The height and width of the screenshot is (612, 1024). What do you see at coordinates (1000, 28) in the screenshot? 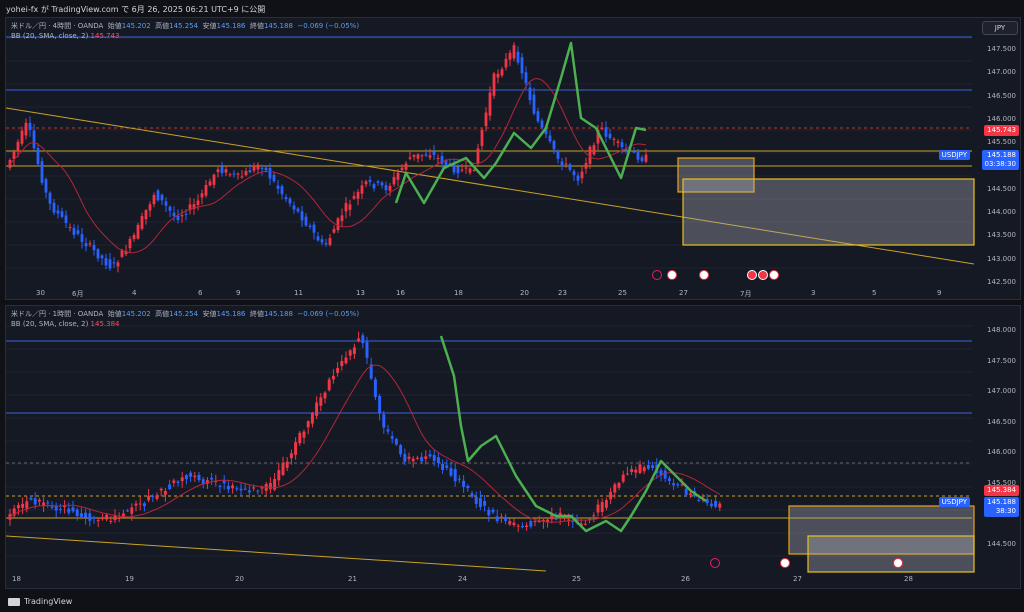
I see `currency-button: JPY` at bounding box center [1000, 28].